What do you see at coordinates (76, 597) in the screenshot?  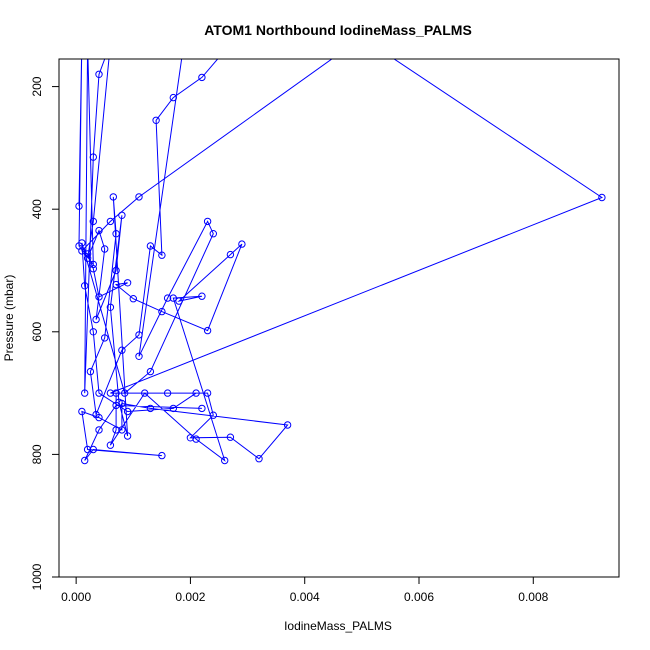 I see `x-tick-label: 0.000` at bounding box center [76, 597].